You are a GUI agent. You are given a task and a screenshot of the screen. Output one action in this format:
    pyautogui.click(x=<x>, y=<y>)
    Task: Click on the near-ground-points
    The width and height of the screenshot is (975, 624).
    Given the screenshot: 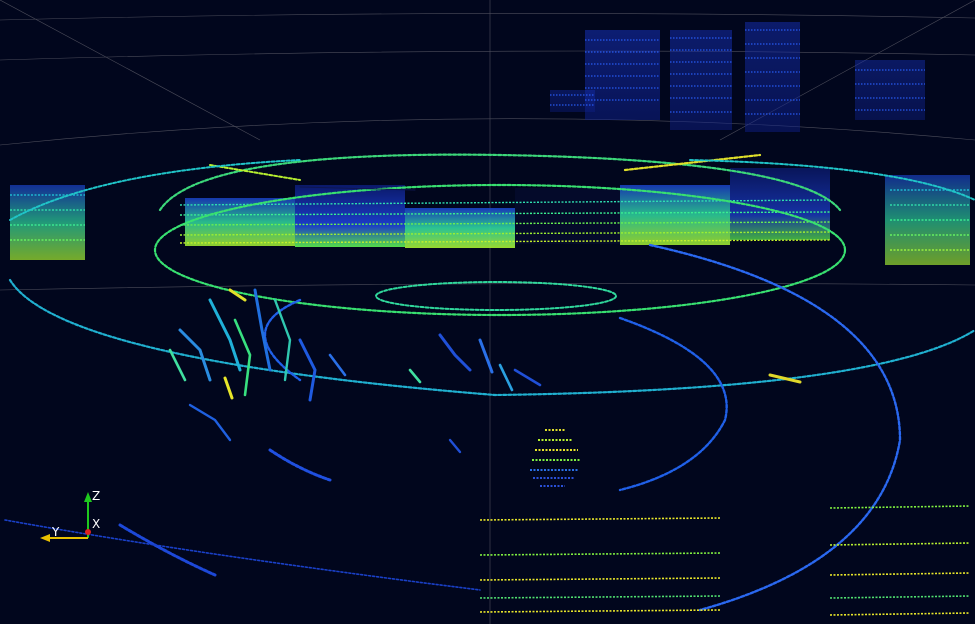 What is the action you would take?
    pyautogui.click(x=725, y=560)
    